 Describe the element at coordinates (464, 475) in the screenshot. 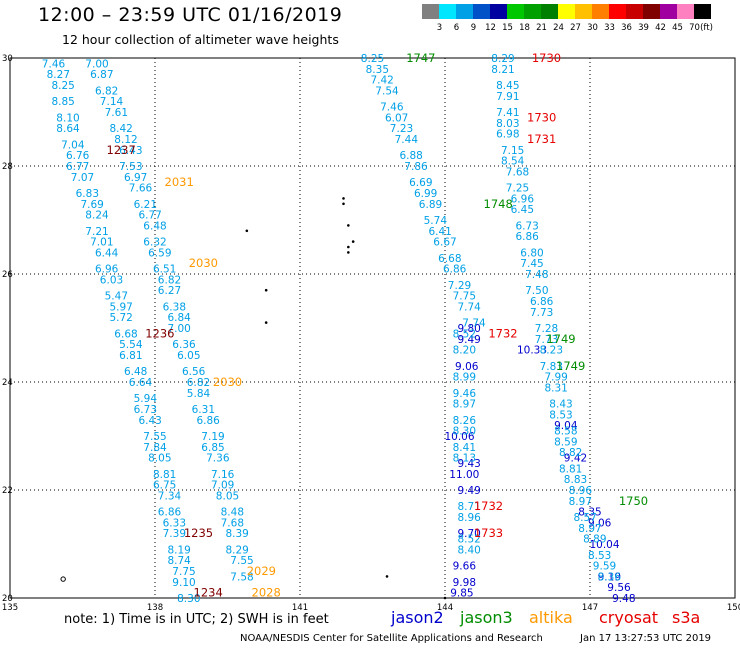

I see `data-label: 11.00` at that location.